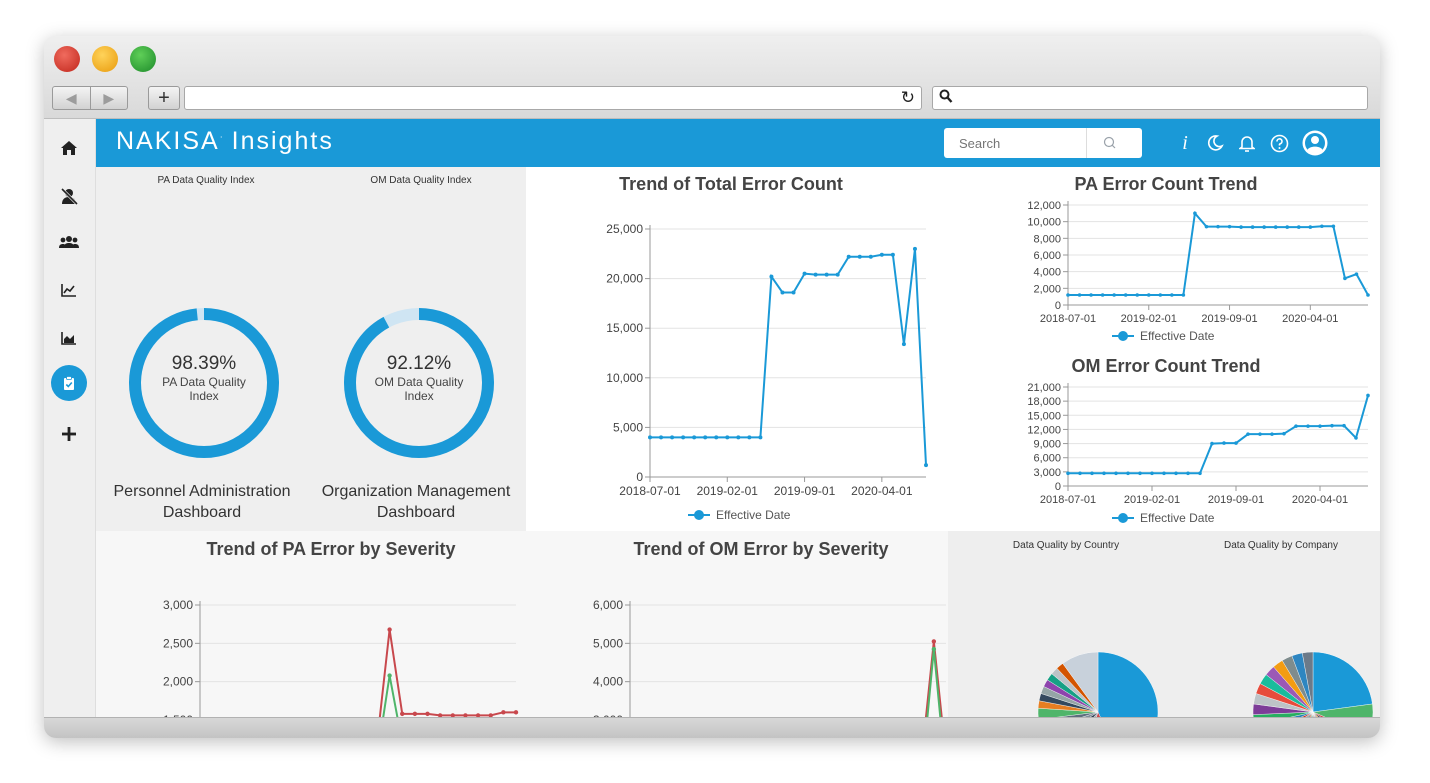 The width and height of the screenshot is (1430, 783). Describe the element at coordinates (416, 502) in the screenshot. I see `om-dashboard-link: Organization Management Dashboard` at that location.